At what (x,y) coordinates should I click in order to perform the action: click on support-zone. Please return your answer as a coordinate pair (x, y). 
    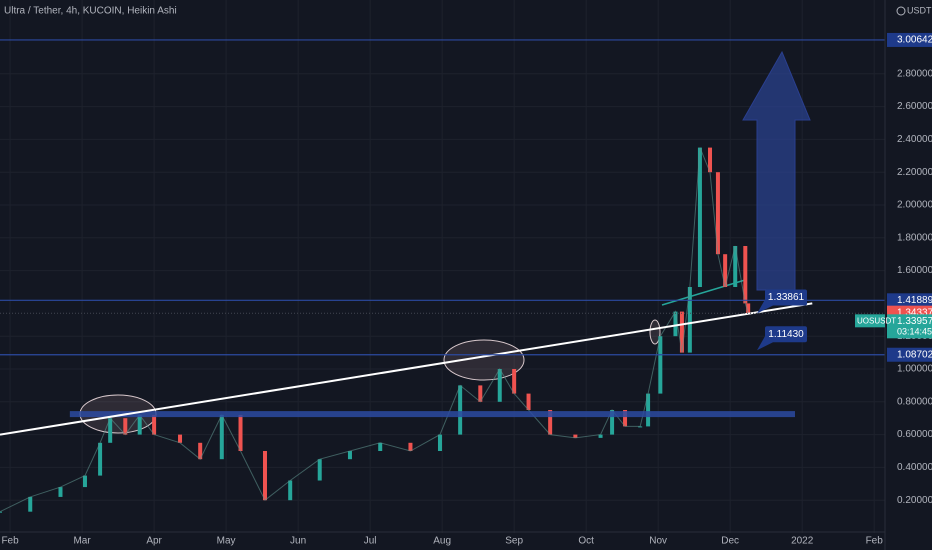
    Looking at the image, I should click on (432, 414).